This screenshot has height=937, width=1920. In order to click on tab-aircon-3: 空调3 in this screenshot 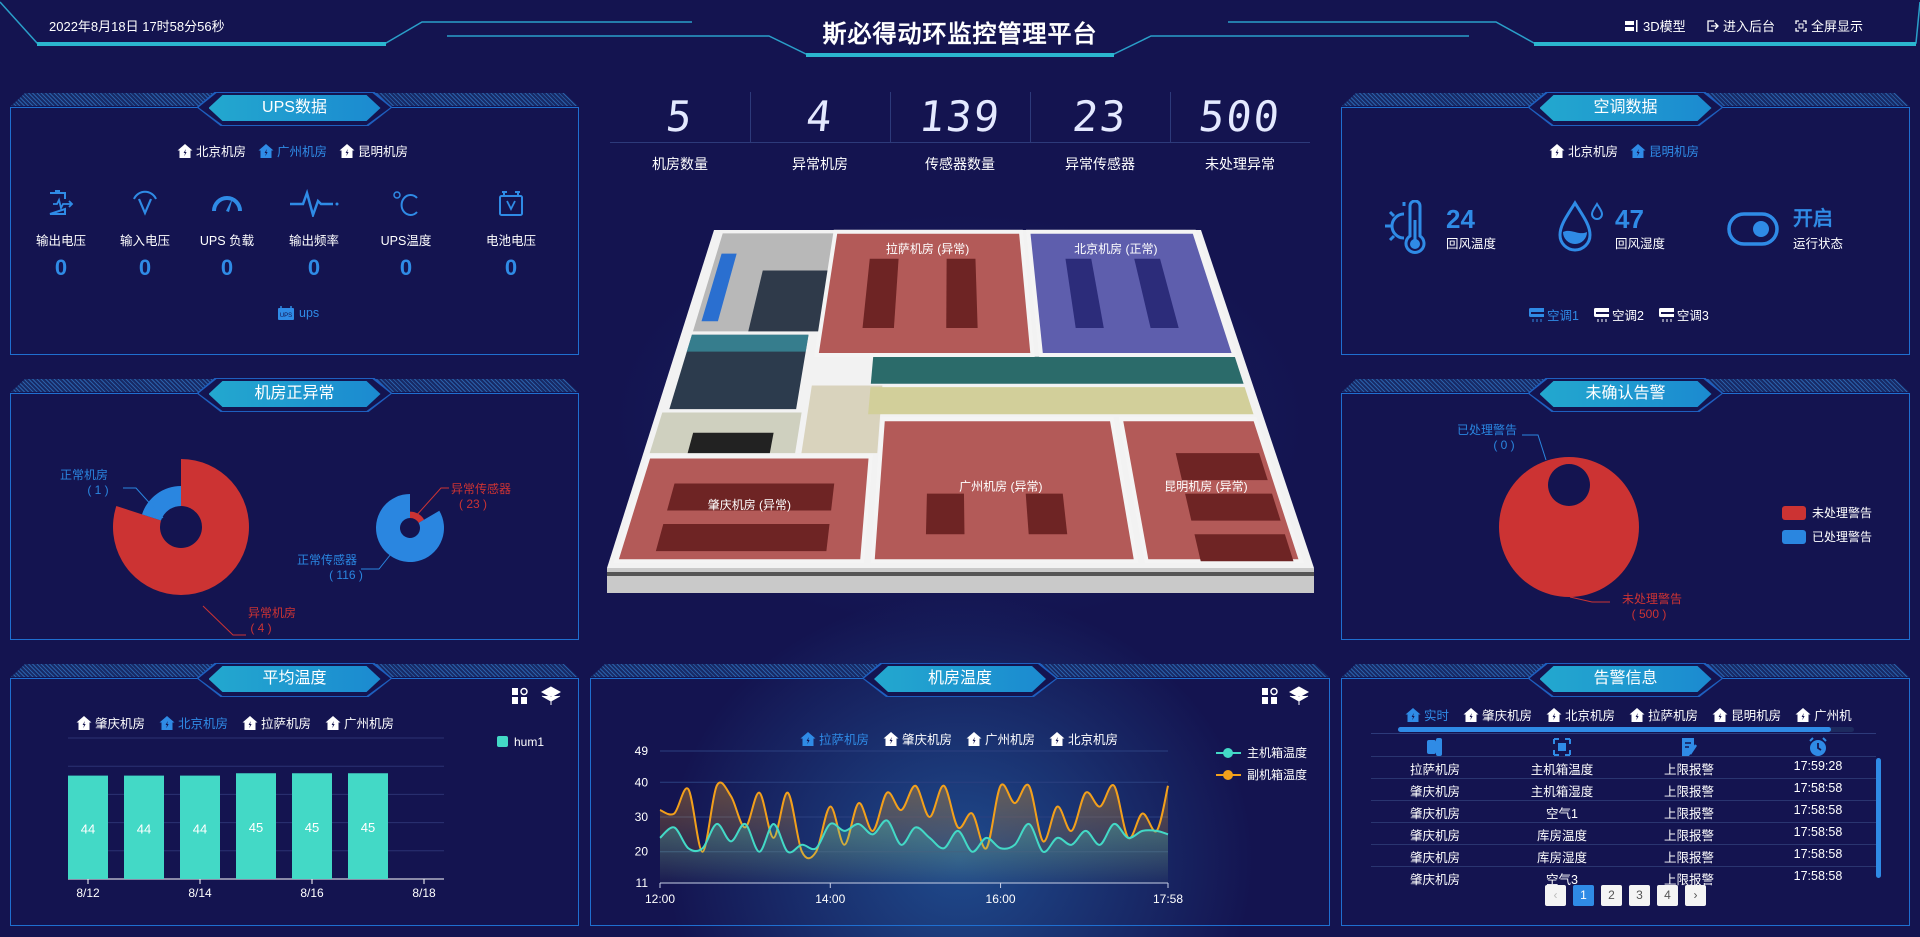, I will do `click(1683, 314)`.